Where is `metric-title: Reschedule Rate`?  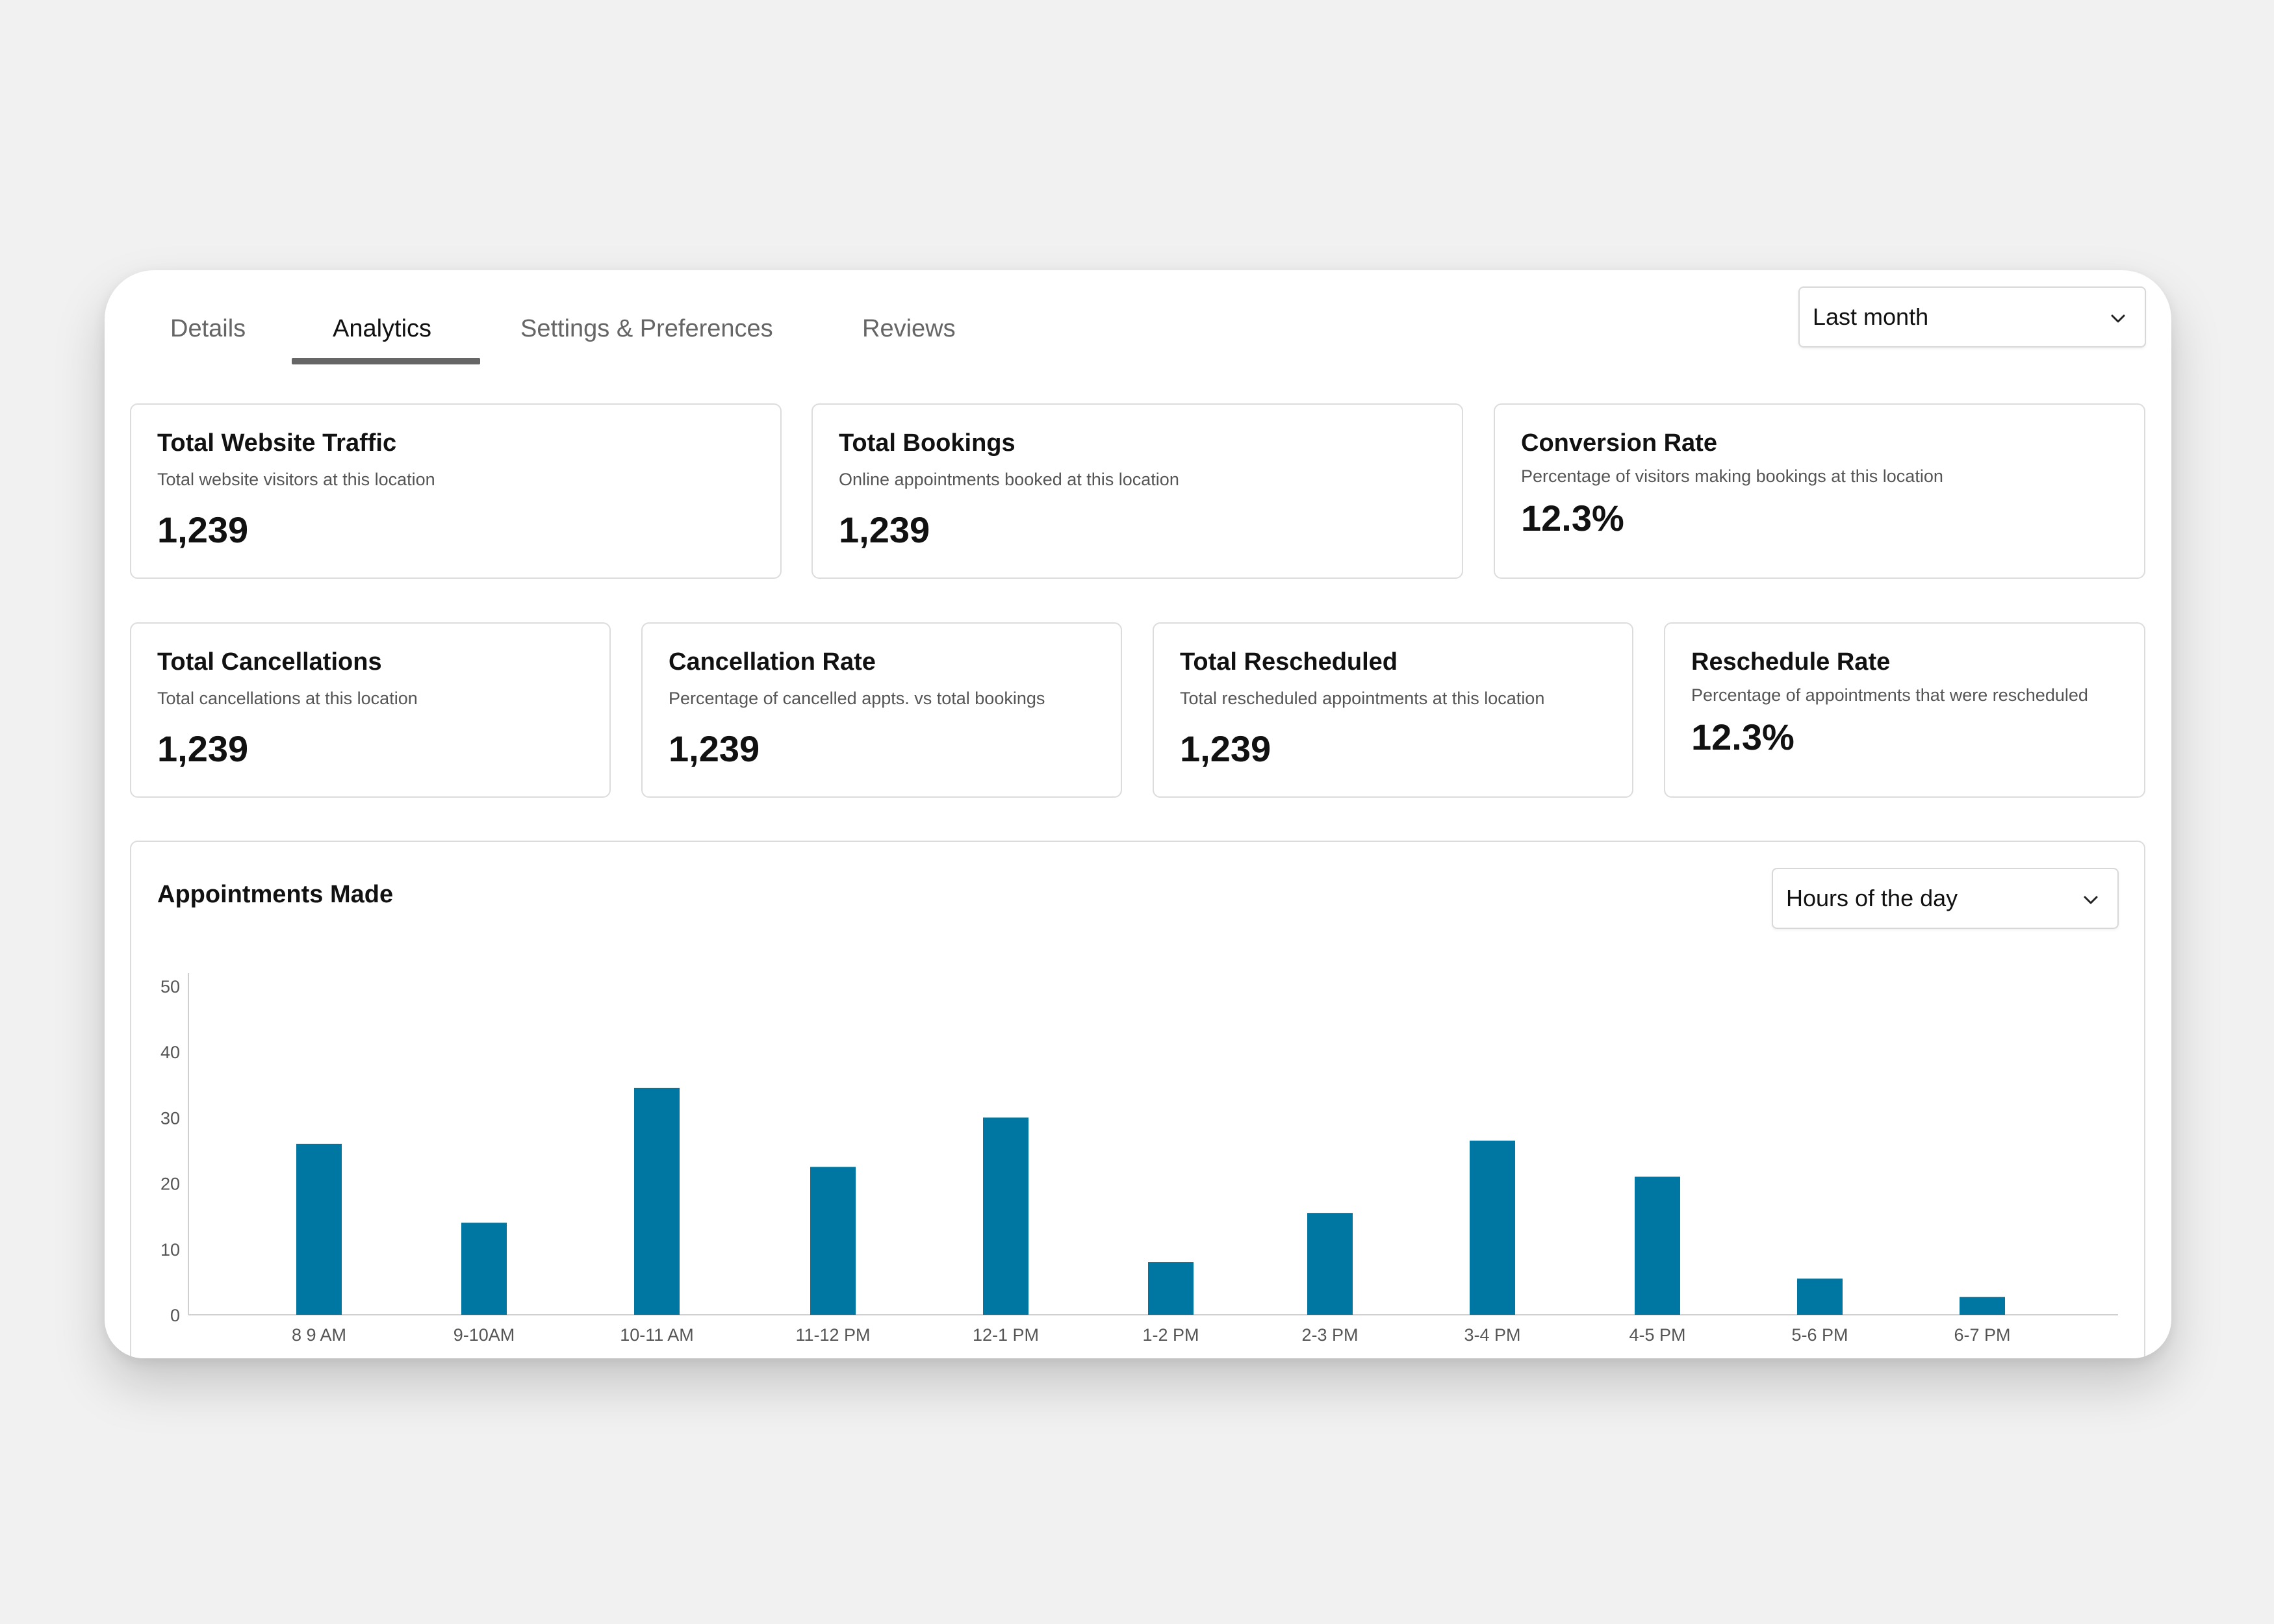 metric-title: Reschedule Rate is located at coordinates (1791, 662).